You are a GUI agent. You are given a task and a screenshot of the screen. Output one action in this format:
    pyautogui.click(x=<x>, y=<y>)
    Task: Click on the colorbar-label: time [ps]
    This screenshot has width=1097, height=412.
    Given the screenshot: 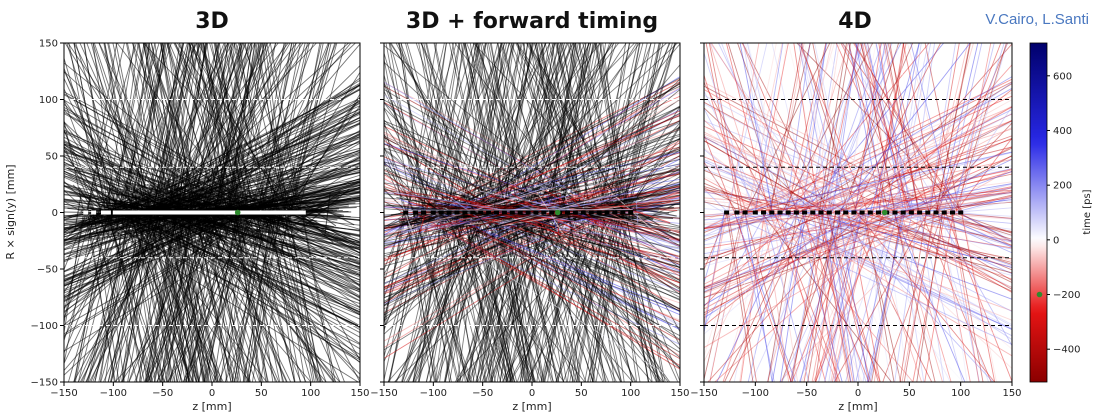 What is the action you would take?
    pyautogui.click(x=1087, y=211)
    